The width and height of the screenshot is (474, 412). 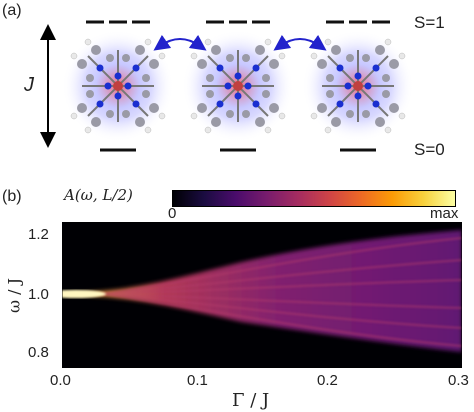 I want to click on xtick-0.0: 0.0, so click(x=60, y=380).